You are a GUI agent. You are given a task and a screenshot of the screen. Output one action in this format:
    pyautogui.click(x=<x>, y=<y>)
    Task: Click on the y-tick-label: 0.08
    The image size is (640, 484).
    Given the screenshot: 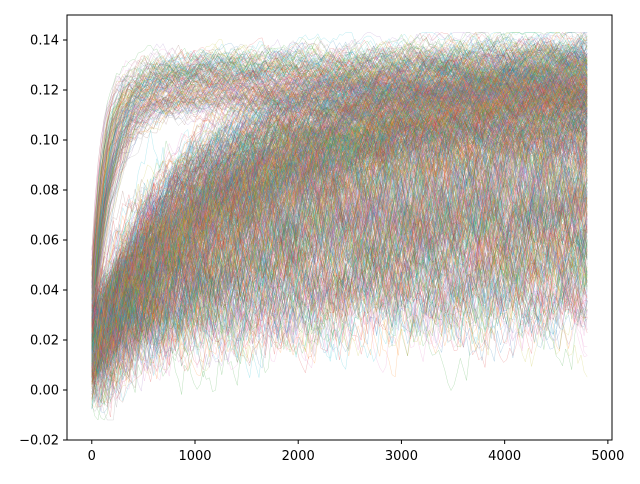 What is the action you would take?
    pyautogui.click(x=44, y=191)
    